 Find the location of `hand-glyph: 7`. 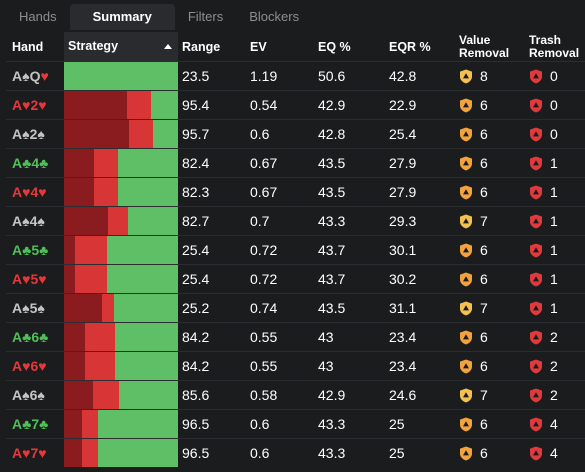

hand-glyph: 7 is located at coordinates (35, 424).